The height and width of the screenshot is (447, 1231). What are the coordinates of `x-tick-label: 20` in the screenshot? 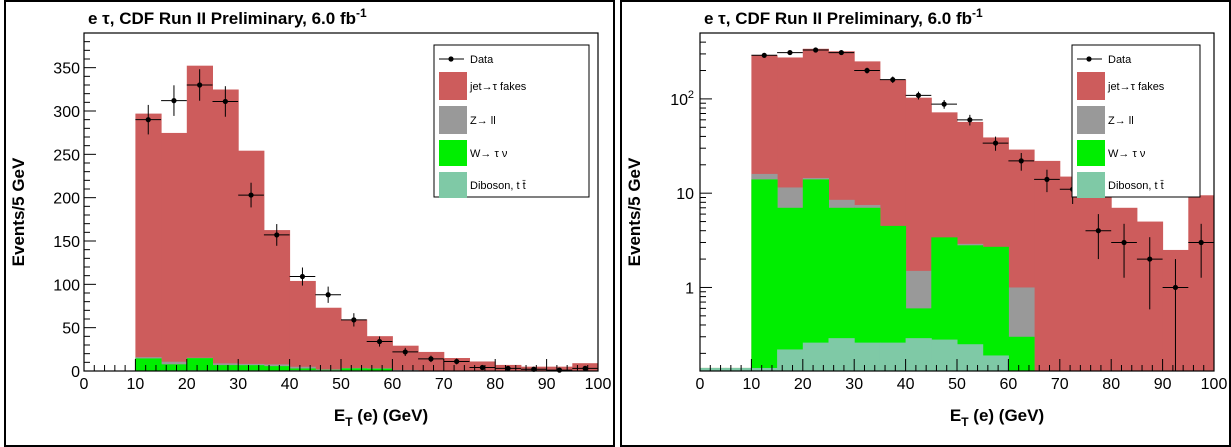 It's located at (803, 384).